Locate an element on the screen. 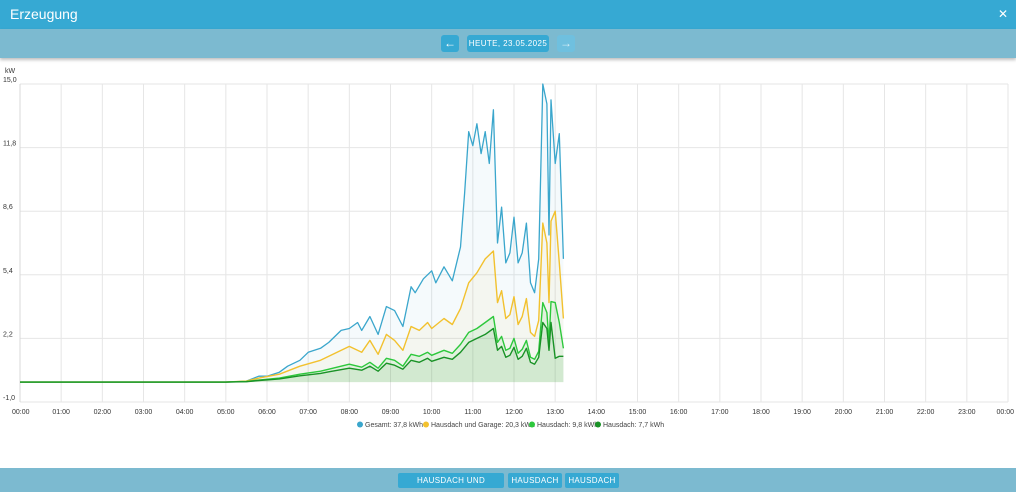 This screenshot has width=1016, height=503. previous-day-button: ← is located at coordinates (450, 43).